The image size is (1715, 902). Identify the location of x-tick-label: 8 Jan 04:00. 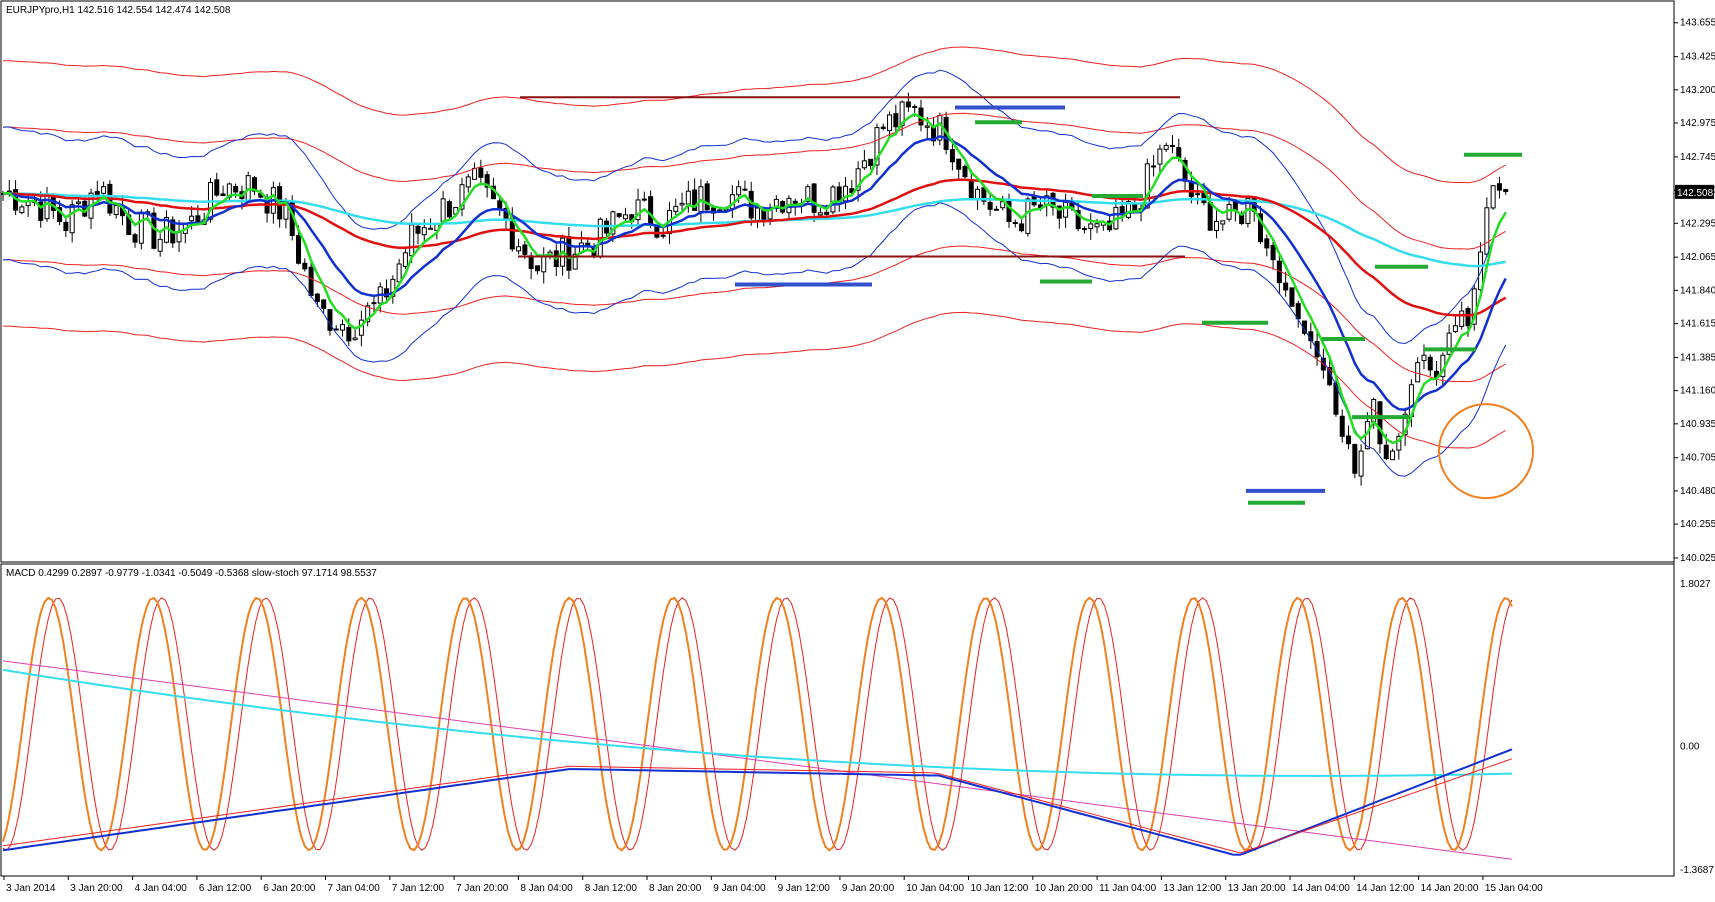
(546, 888).